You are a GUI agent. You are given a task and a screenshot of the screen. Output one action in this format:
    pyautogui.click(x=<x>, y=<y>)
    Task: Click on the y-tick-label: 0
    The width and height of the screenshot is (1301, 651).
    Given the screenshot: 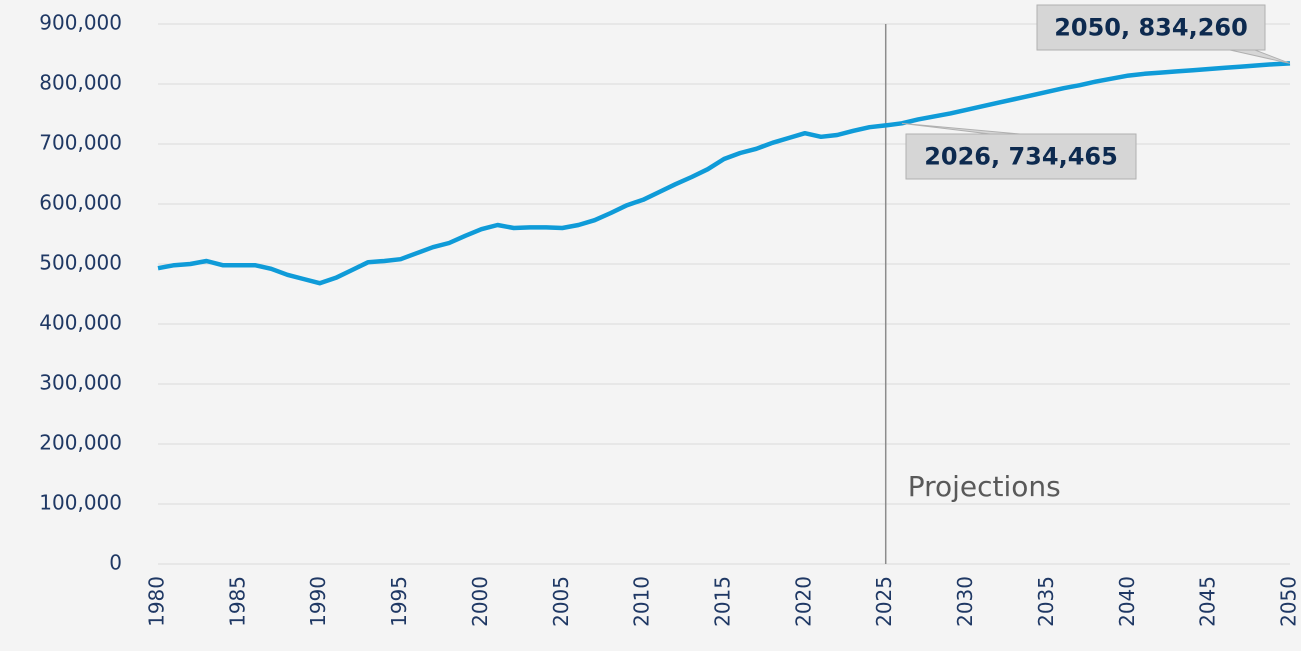 What is the action you would take?
    pyautogui.click(x=115, y=563)
    